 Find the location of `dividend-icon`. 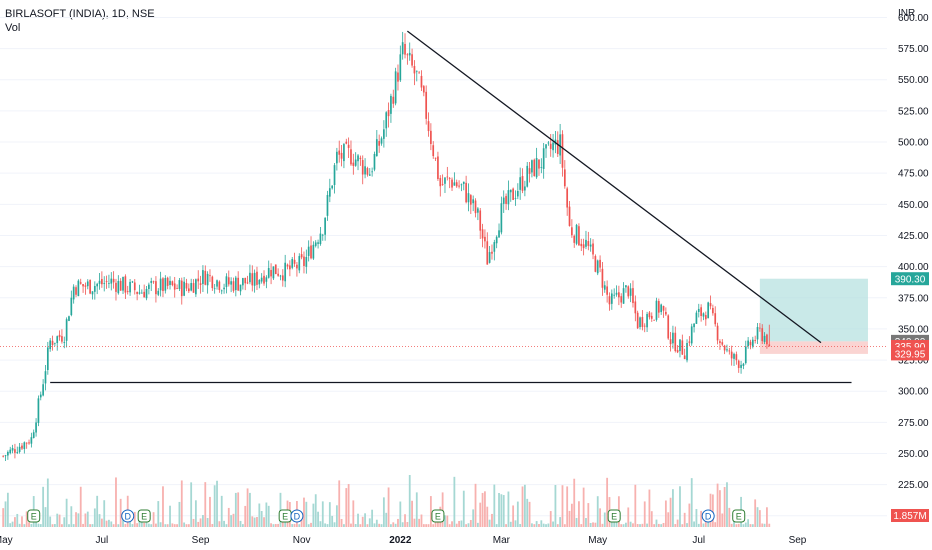

dividend-icon is located at coordinates (708, 516).